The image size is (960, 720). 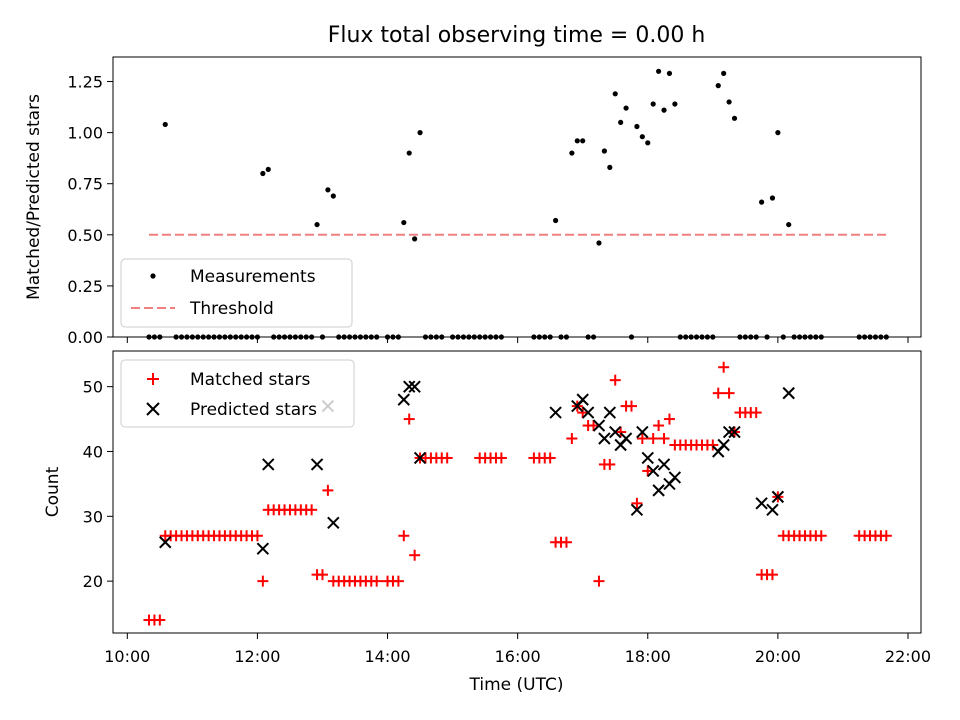 I want to click on top-y-axis: 0.00 0.25 0.50 0.75 1.00 1.25, so click(x=90, y=210).